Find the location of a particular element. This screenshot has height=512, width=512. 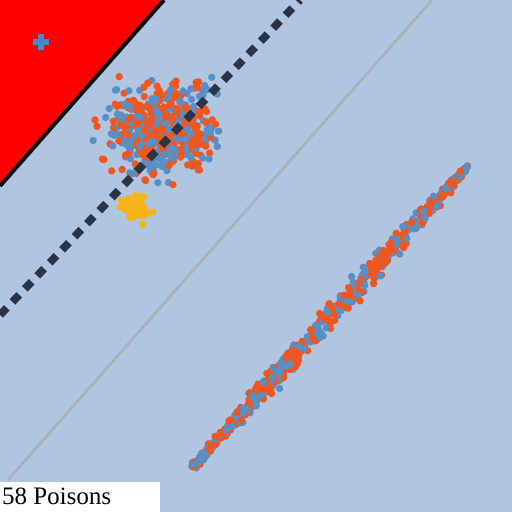

plus-icon-v is located at coordinates (41, 42).